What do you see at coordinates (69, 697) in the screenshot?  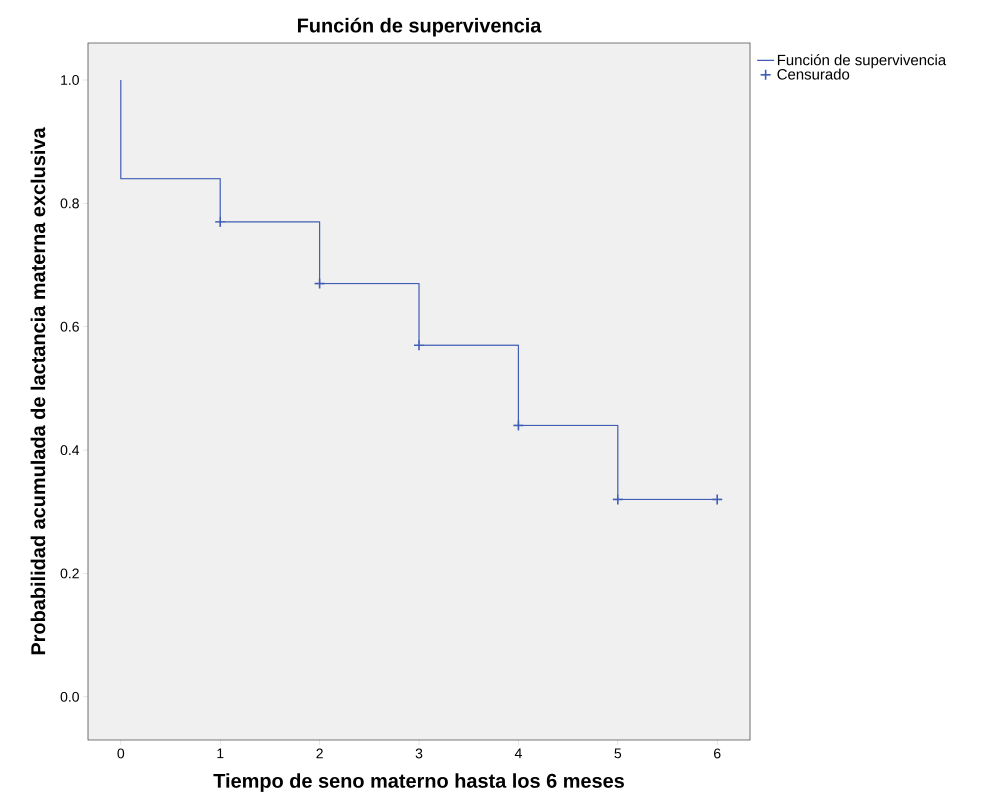 I see `y-tick-label: 0.0` at bounding box center [69, 697].